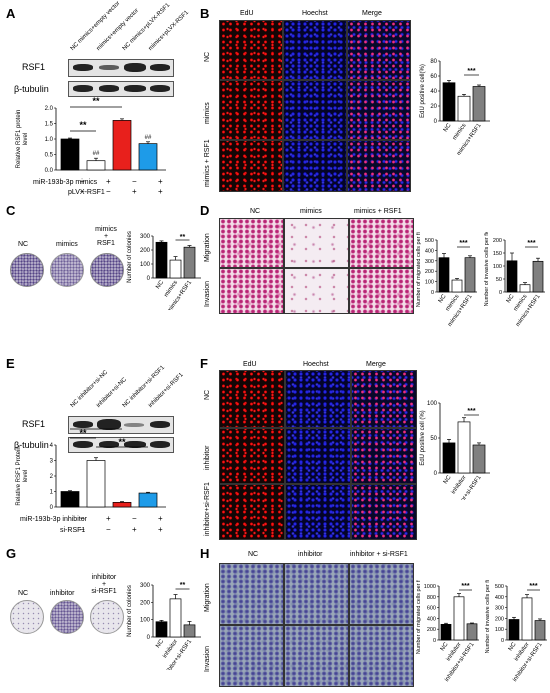 The height and width of the screenshot is (693, 550). What do you see at coordinates (82, 181) in the screenshot?
I see `panel-a-sign-0-0: −` at bounding box center [82, 181].